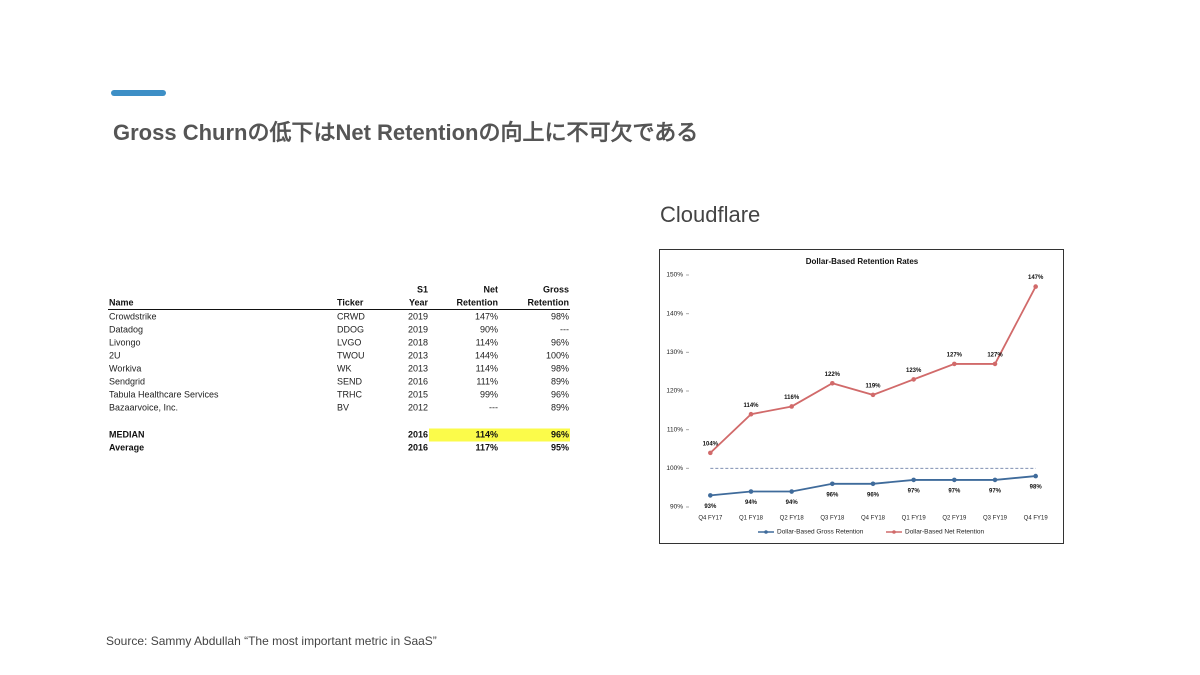 The height and width of the screenshot is (675, 1200). I want to click on table-cell: 2018, so click(418, 342).